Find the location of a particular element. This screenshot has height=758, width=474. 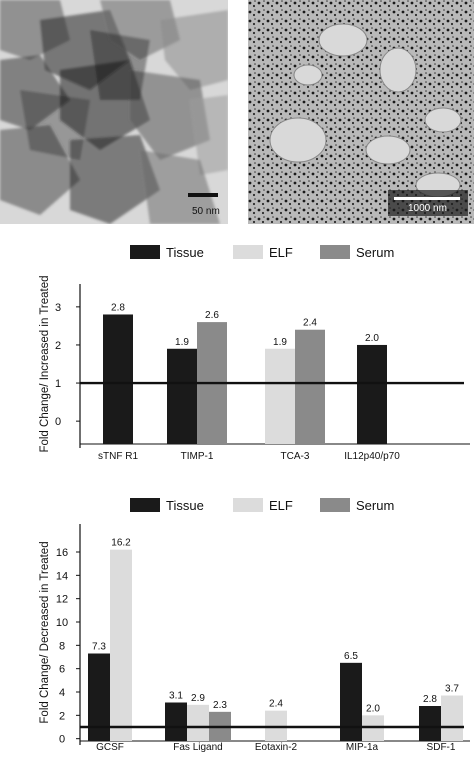

y-axis-label: Fold Change/ Increased in Treated is located at coordinates (45, 363).